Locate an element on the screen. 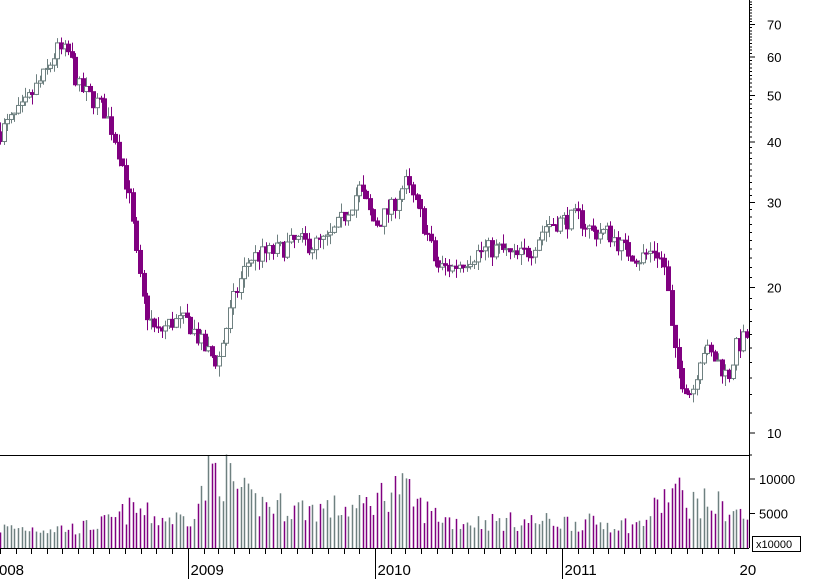  volume-unit-box is located at coordinates (776, 544).